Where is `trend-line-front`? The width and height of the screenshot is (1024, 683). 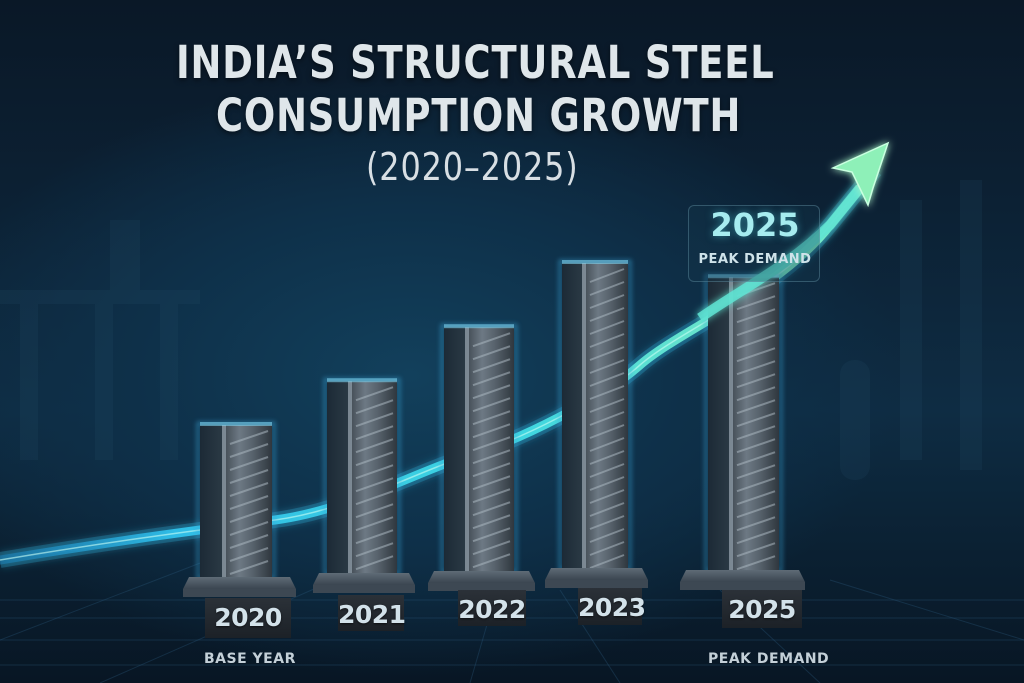 trend-line-front is located at coordinates (780, 253).